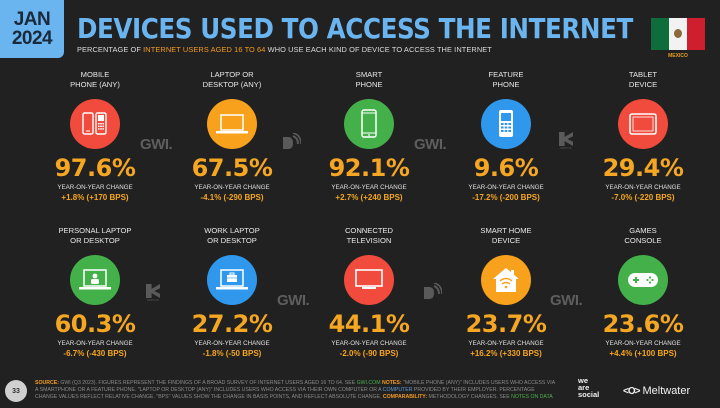  What do you see at coordinates (643, 168) in the screenshot?
I see `device-value: 29.4%` at bounding box center [643, 168].